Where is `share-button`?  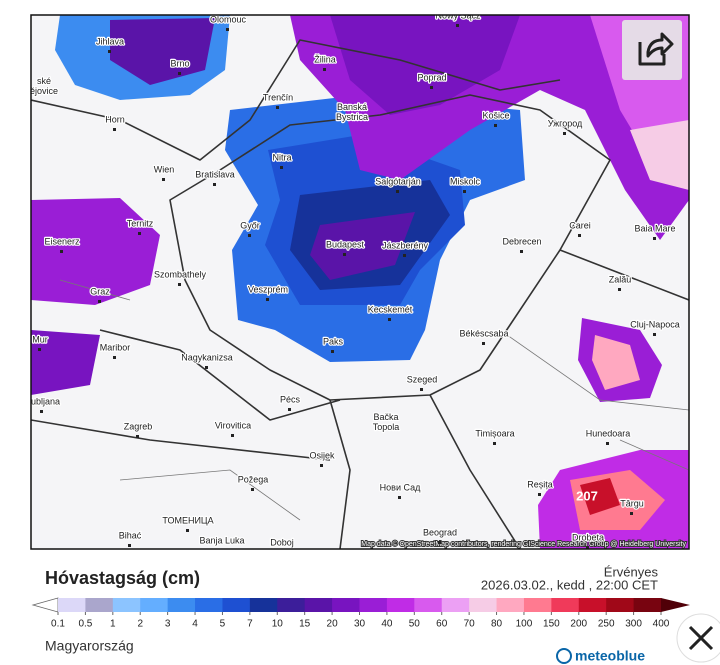
share-button is located at coordinates (652, 50).